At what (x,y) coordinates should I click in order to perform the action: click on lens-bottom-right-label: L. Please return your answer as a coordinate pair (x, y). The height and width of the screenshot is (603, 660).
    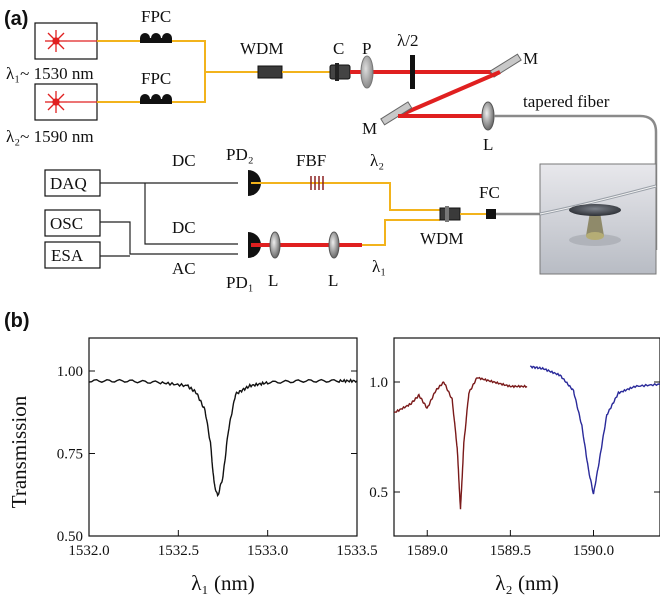
    Looking at the image, I should click on (333, 280).